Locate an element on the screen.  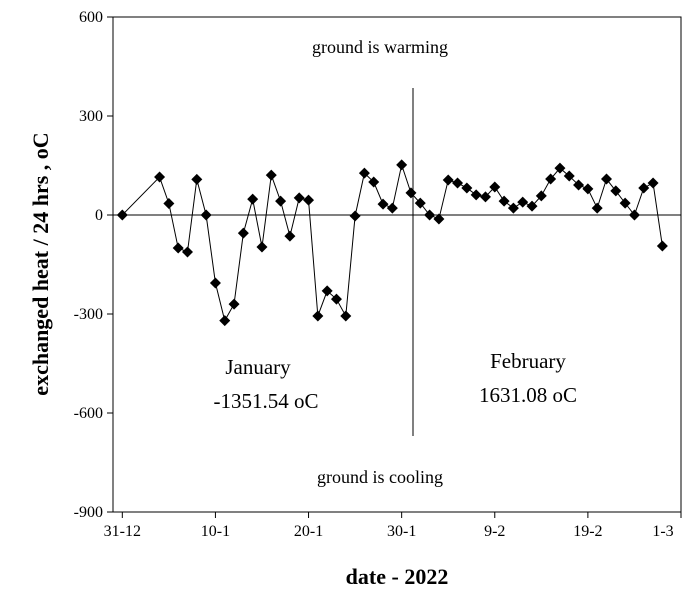
x-tick-label: 20-1 is located at coordinates (308, 531).